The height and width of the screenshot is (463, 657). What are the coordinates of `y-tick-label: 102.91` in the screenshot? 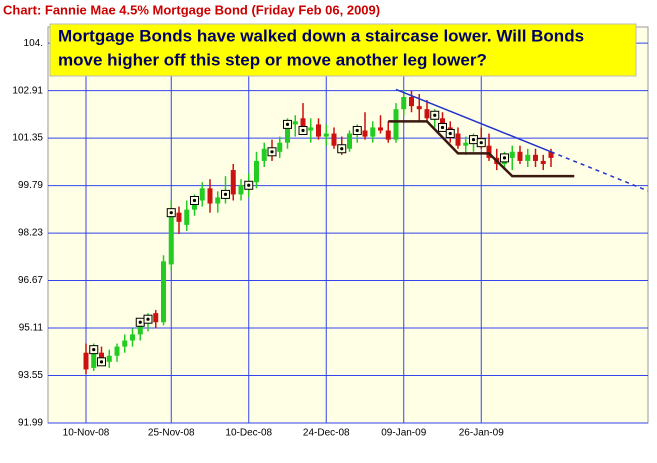 It's located at (27, 90).